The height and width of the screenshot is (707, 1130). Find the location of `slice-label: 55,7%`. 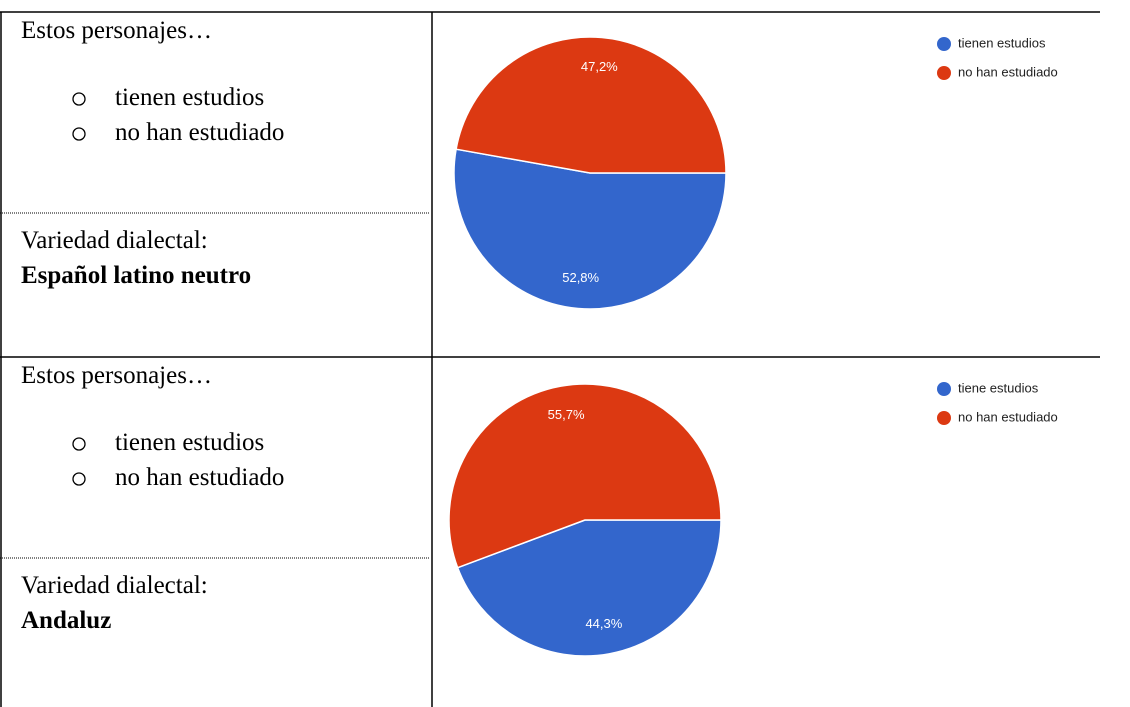

slice-label: 55,7% is located at coordinates (566, 414).